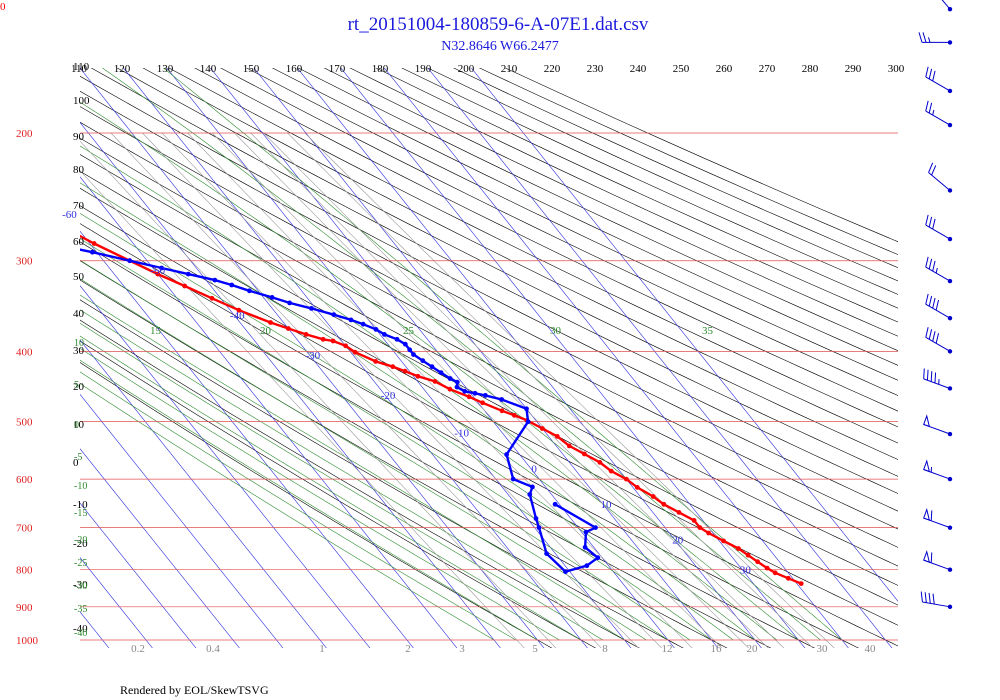 This screenshot has width=1000, height=700. What do you see at coordinates (294, 69) in the screenshot?
I see `top-temp-label: 160` at bounding box center [294, 69].